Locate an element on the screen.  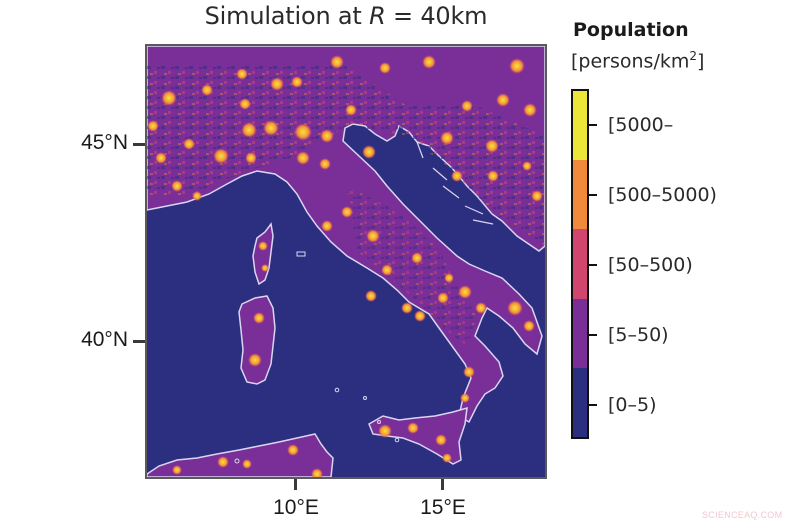
colorbar-label-500-5000: [500–5000) is located at coordinates (662, 195).